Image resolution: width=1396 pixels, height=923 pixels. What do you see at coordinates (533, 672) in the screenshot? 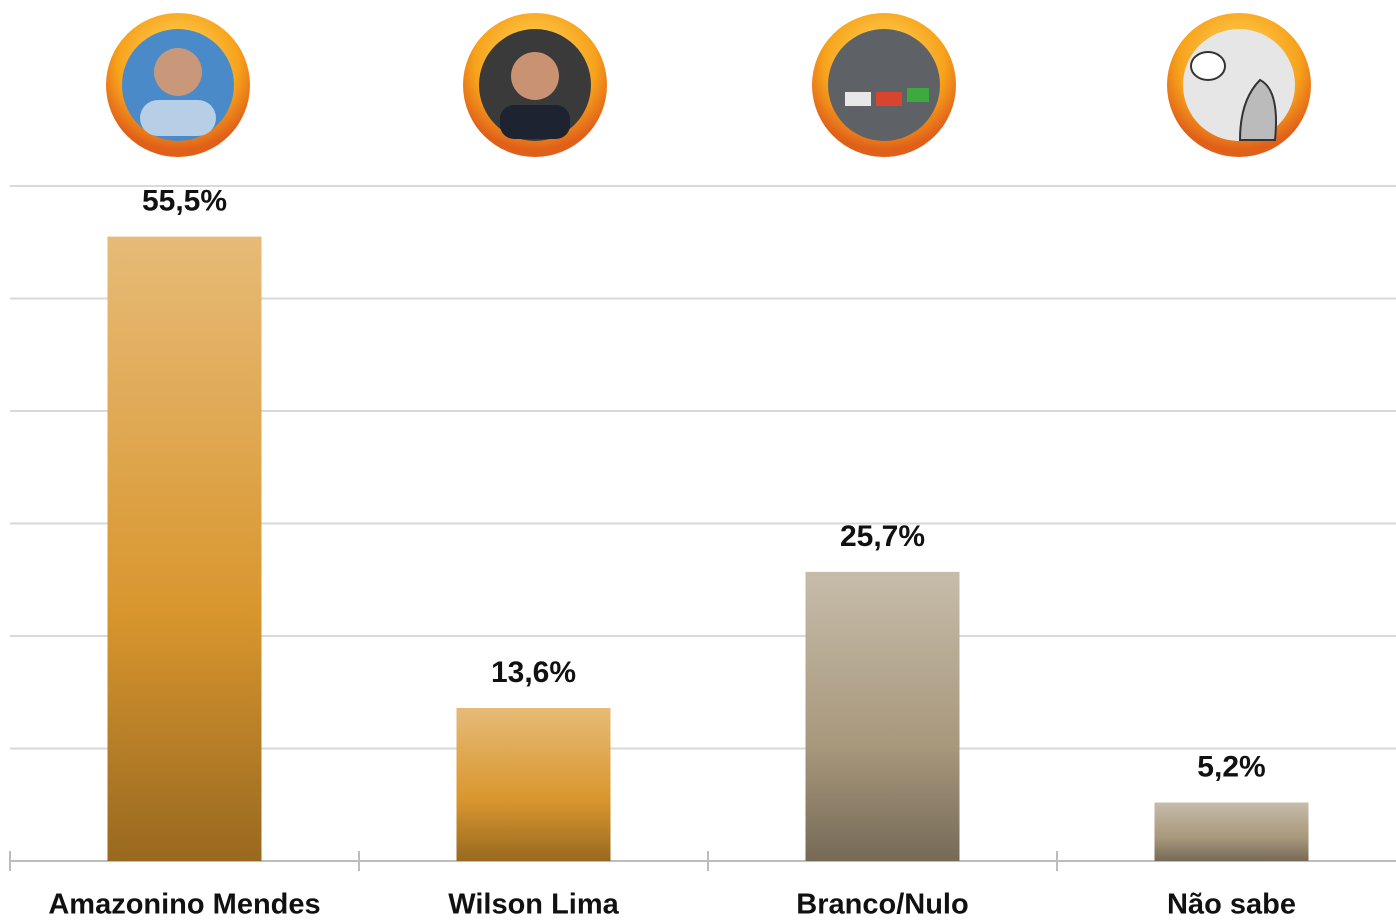
I see `value-label: 13,6%` at bounding box center [533, 672].